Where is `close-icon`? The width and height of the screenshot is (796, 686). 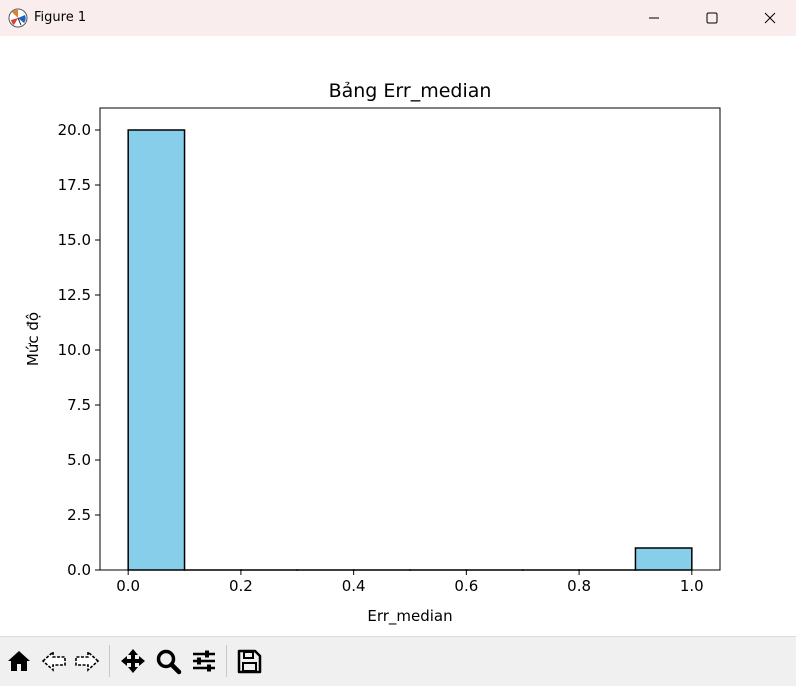
close-icon is located at coordinates (770, 18).